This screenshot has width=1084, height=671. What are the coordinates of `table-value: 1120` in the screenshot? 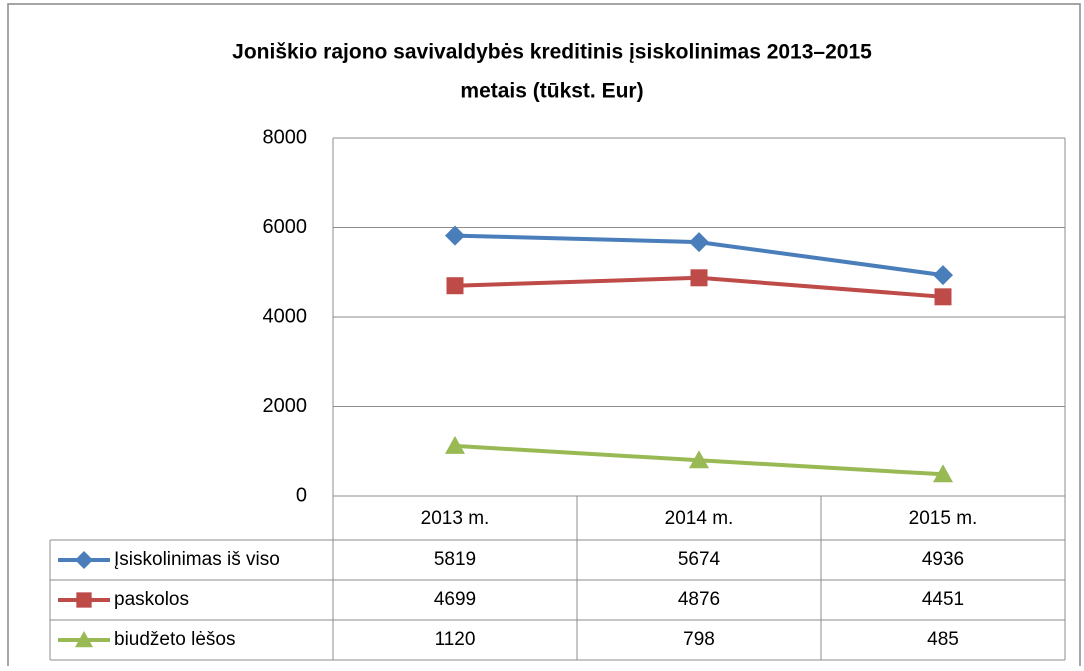 It's located at (455, 639).